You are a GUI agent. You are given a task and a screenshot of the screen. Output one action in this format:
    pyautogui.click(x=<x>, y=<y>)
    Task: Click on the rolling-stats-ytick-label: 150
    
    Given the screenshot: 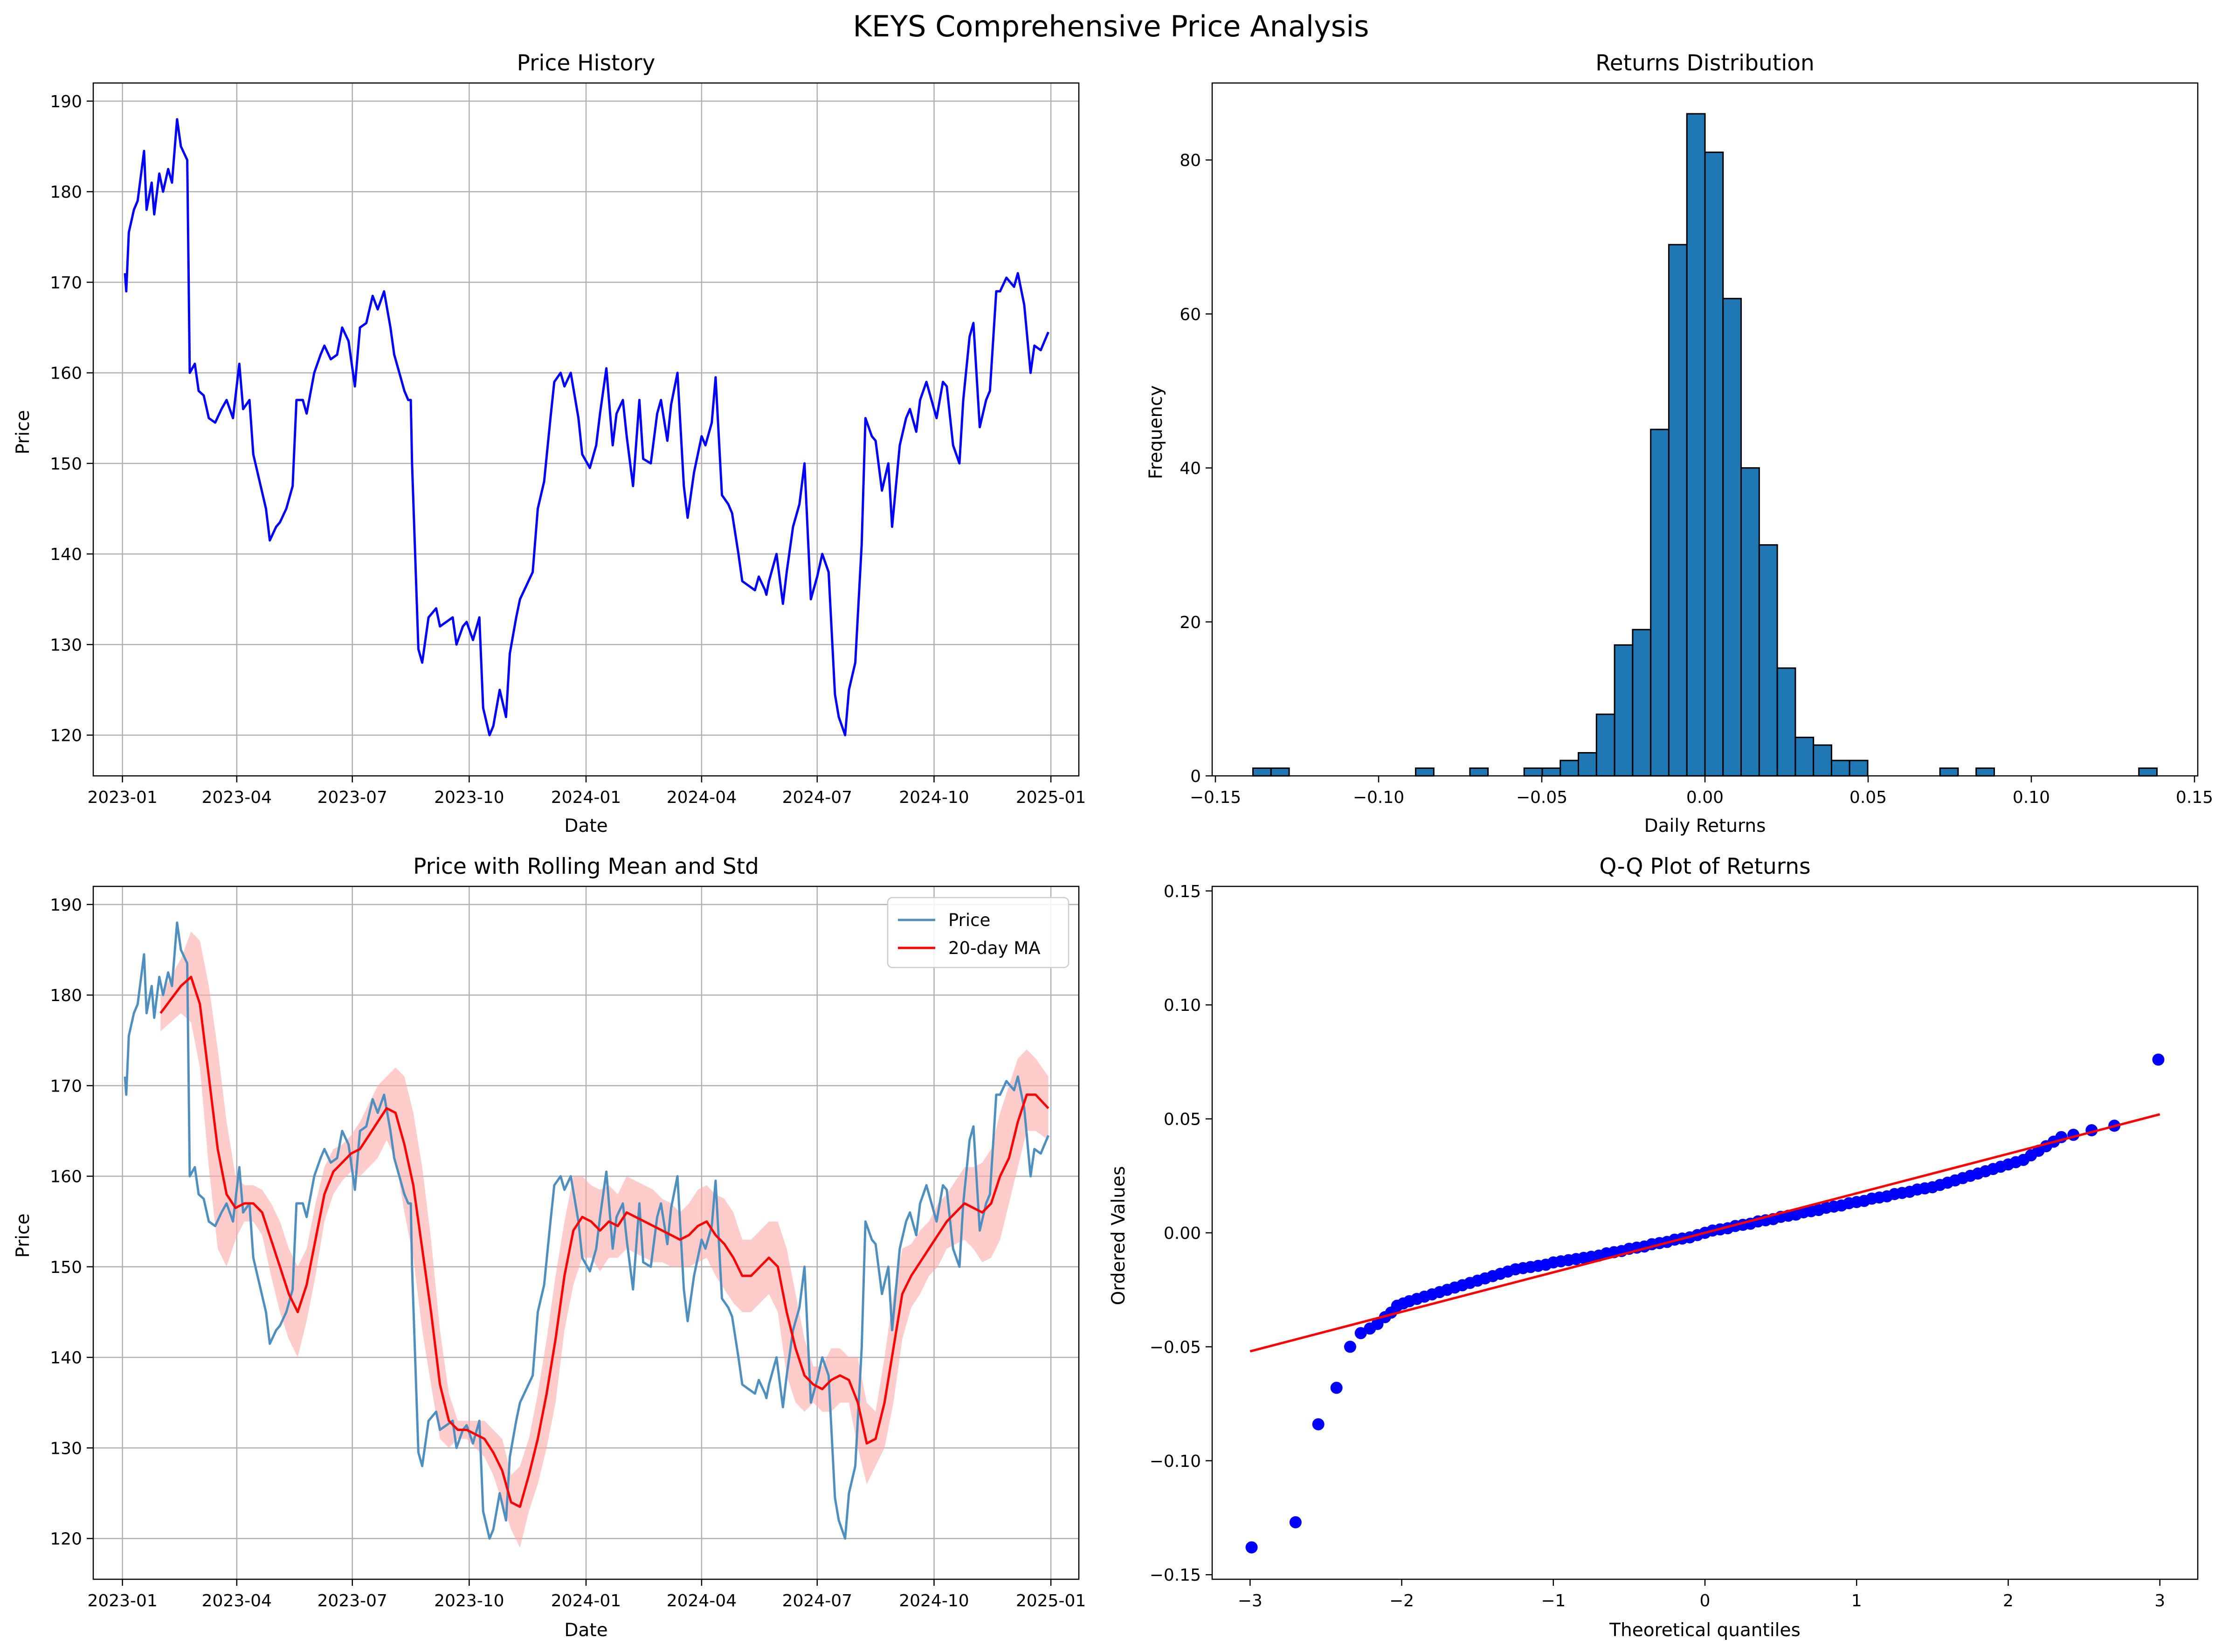 What is the action you would take?
    pyautogui.click(x=66, y=1267)
    